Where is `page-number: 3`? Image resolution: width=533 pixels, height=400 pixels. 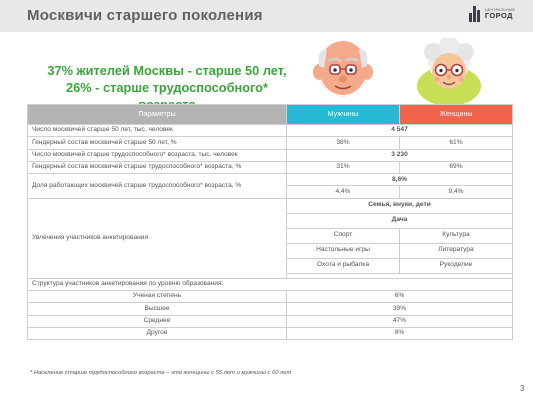
page-number: 3 is located at coordinates (522, 388).